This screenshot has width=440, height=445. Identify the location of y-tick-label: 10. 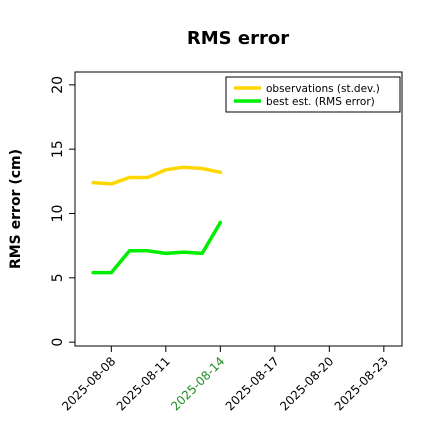
(58, 214).